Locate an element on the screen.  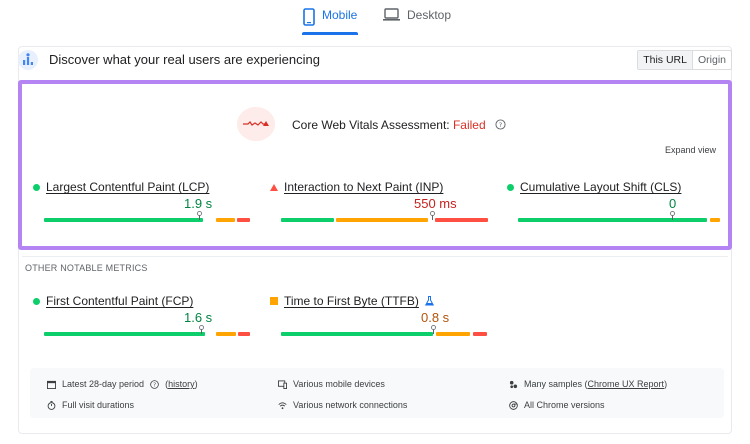
assessment-title: Core Web Vitals Assessment: Failed is located at coordinates (389, 125).